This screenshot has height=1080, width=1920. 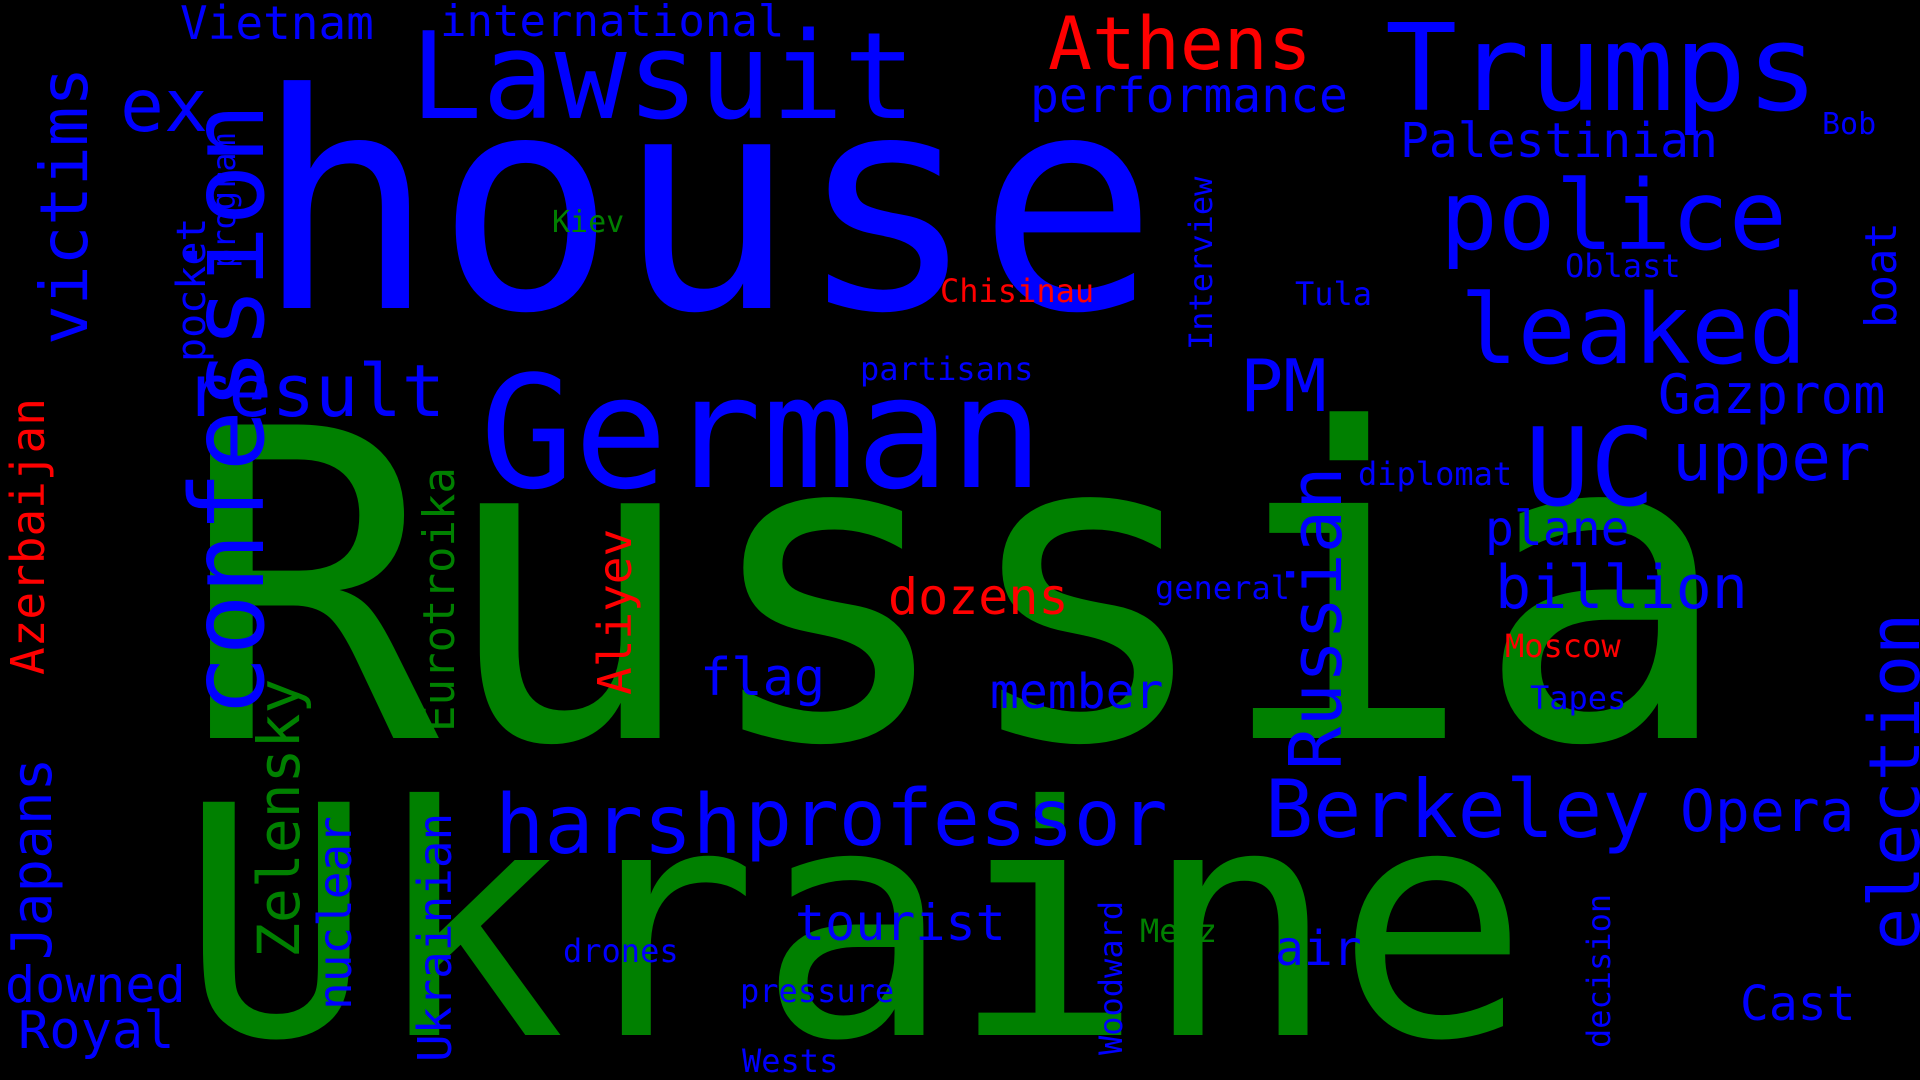 What do you see at coordinates (1316, 618) in the screenshot?
I see `word-russian: Russian` at bounding box center [1316, 618].